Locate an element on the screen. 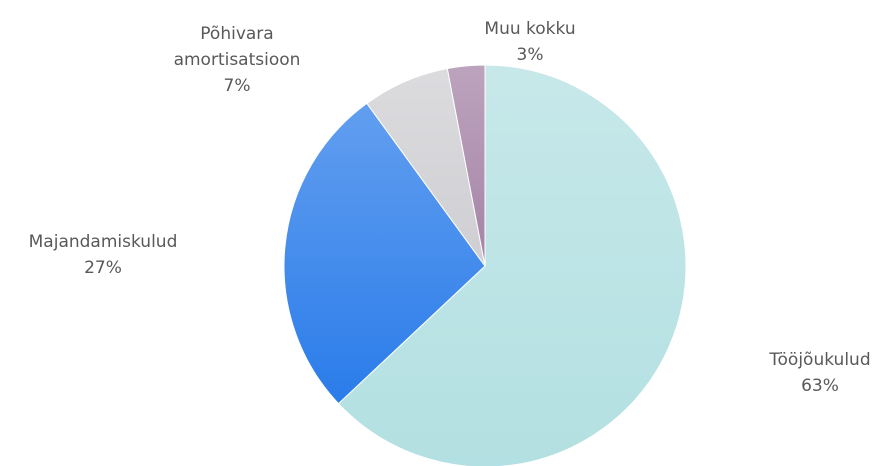 The image size is (886, 466). value-label: 3% is located at coordinates (530, 55).